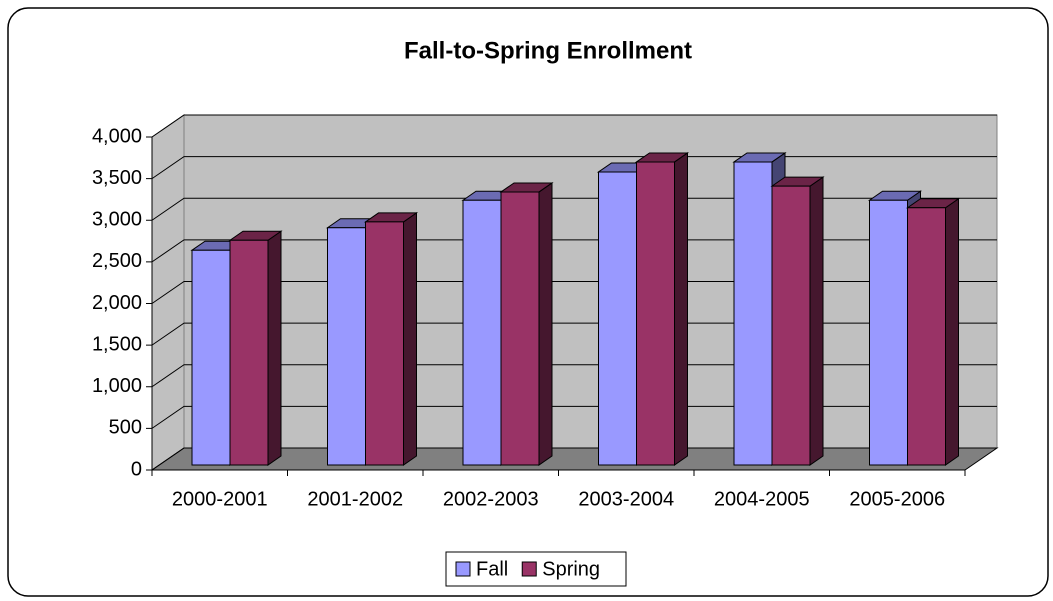 The height and width of the screenshot is (601, 1053). I want to click on y-tick-label: 500, so click(125, 428).